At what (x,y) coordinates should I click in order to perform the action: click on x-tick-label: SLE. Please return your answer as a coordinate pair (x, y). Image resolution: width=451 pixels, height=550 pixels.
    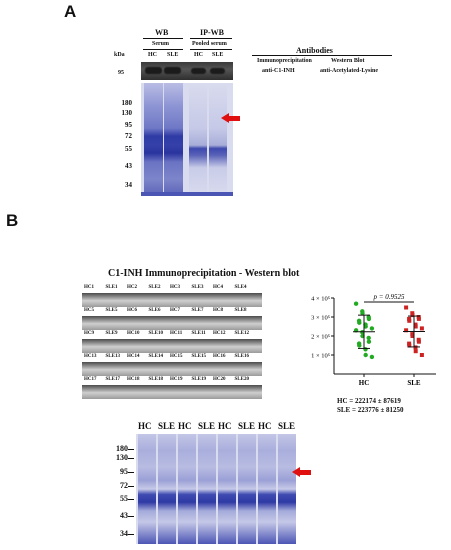
    Looking at the image, I should click on (414, 383).